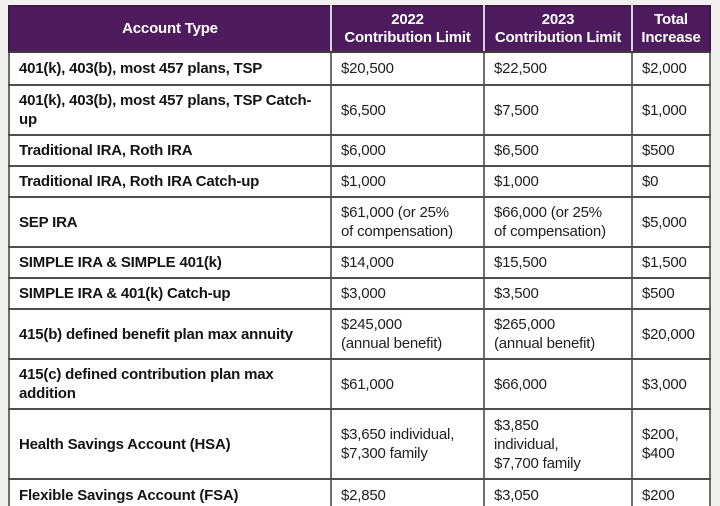  I want to click on total-increase-cell: $1,500, so click(671, 262).